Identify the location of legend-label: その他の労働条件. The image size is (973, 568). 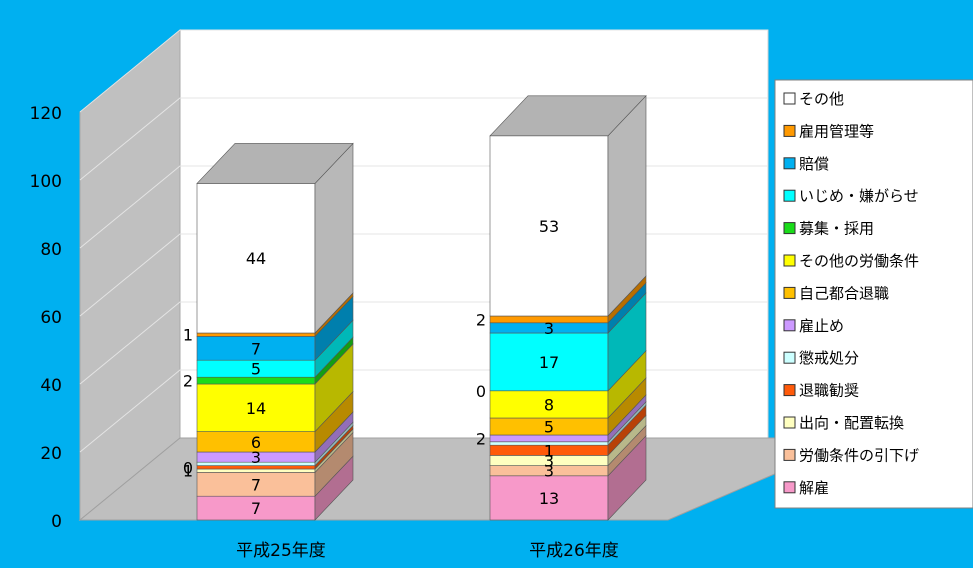
(859, 261).